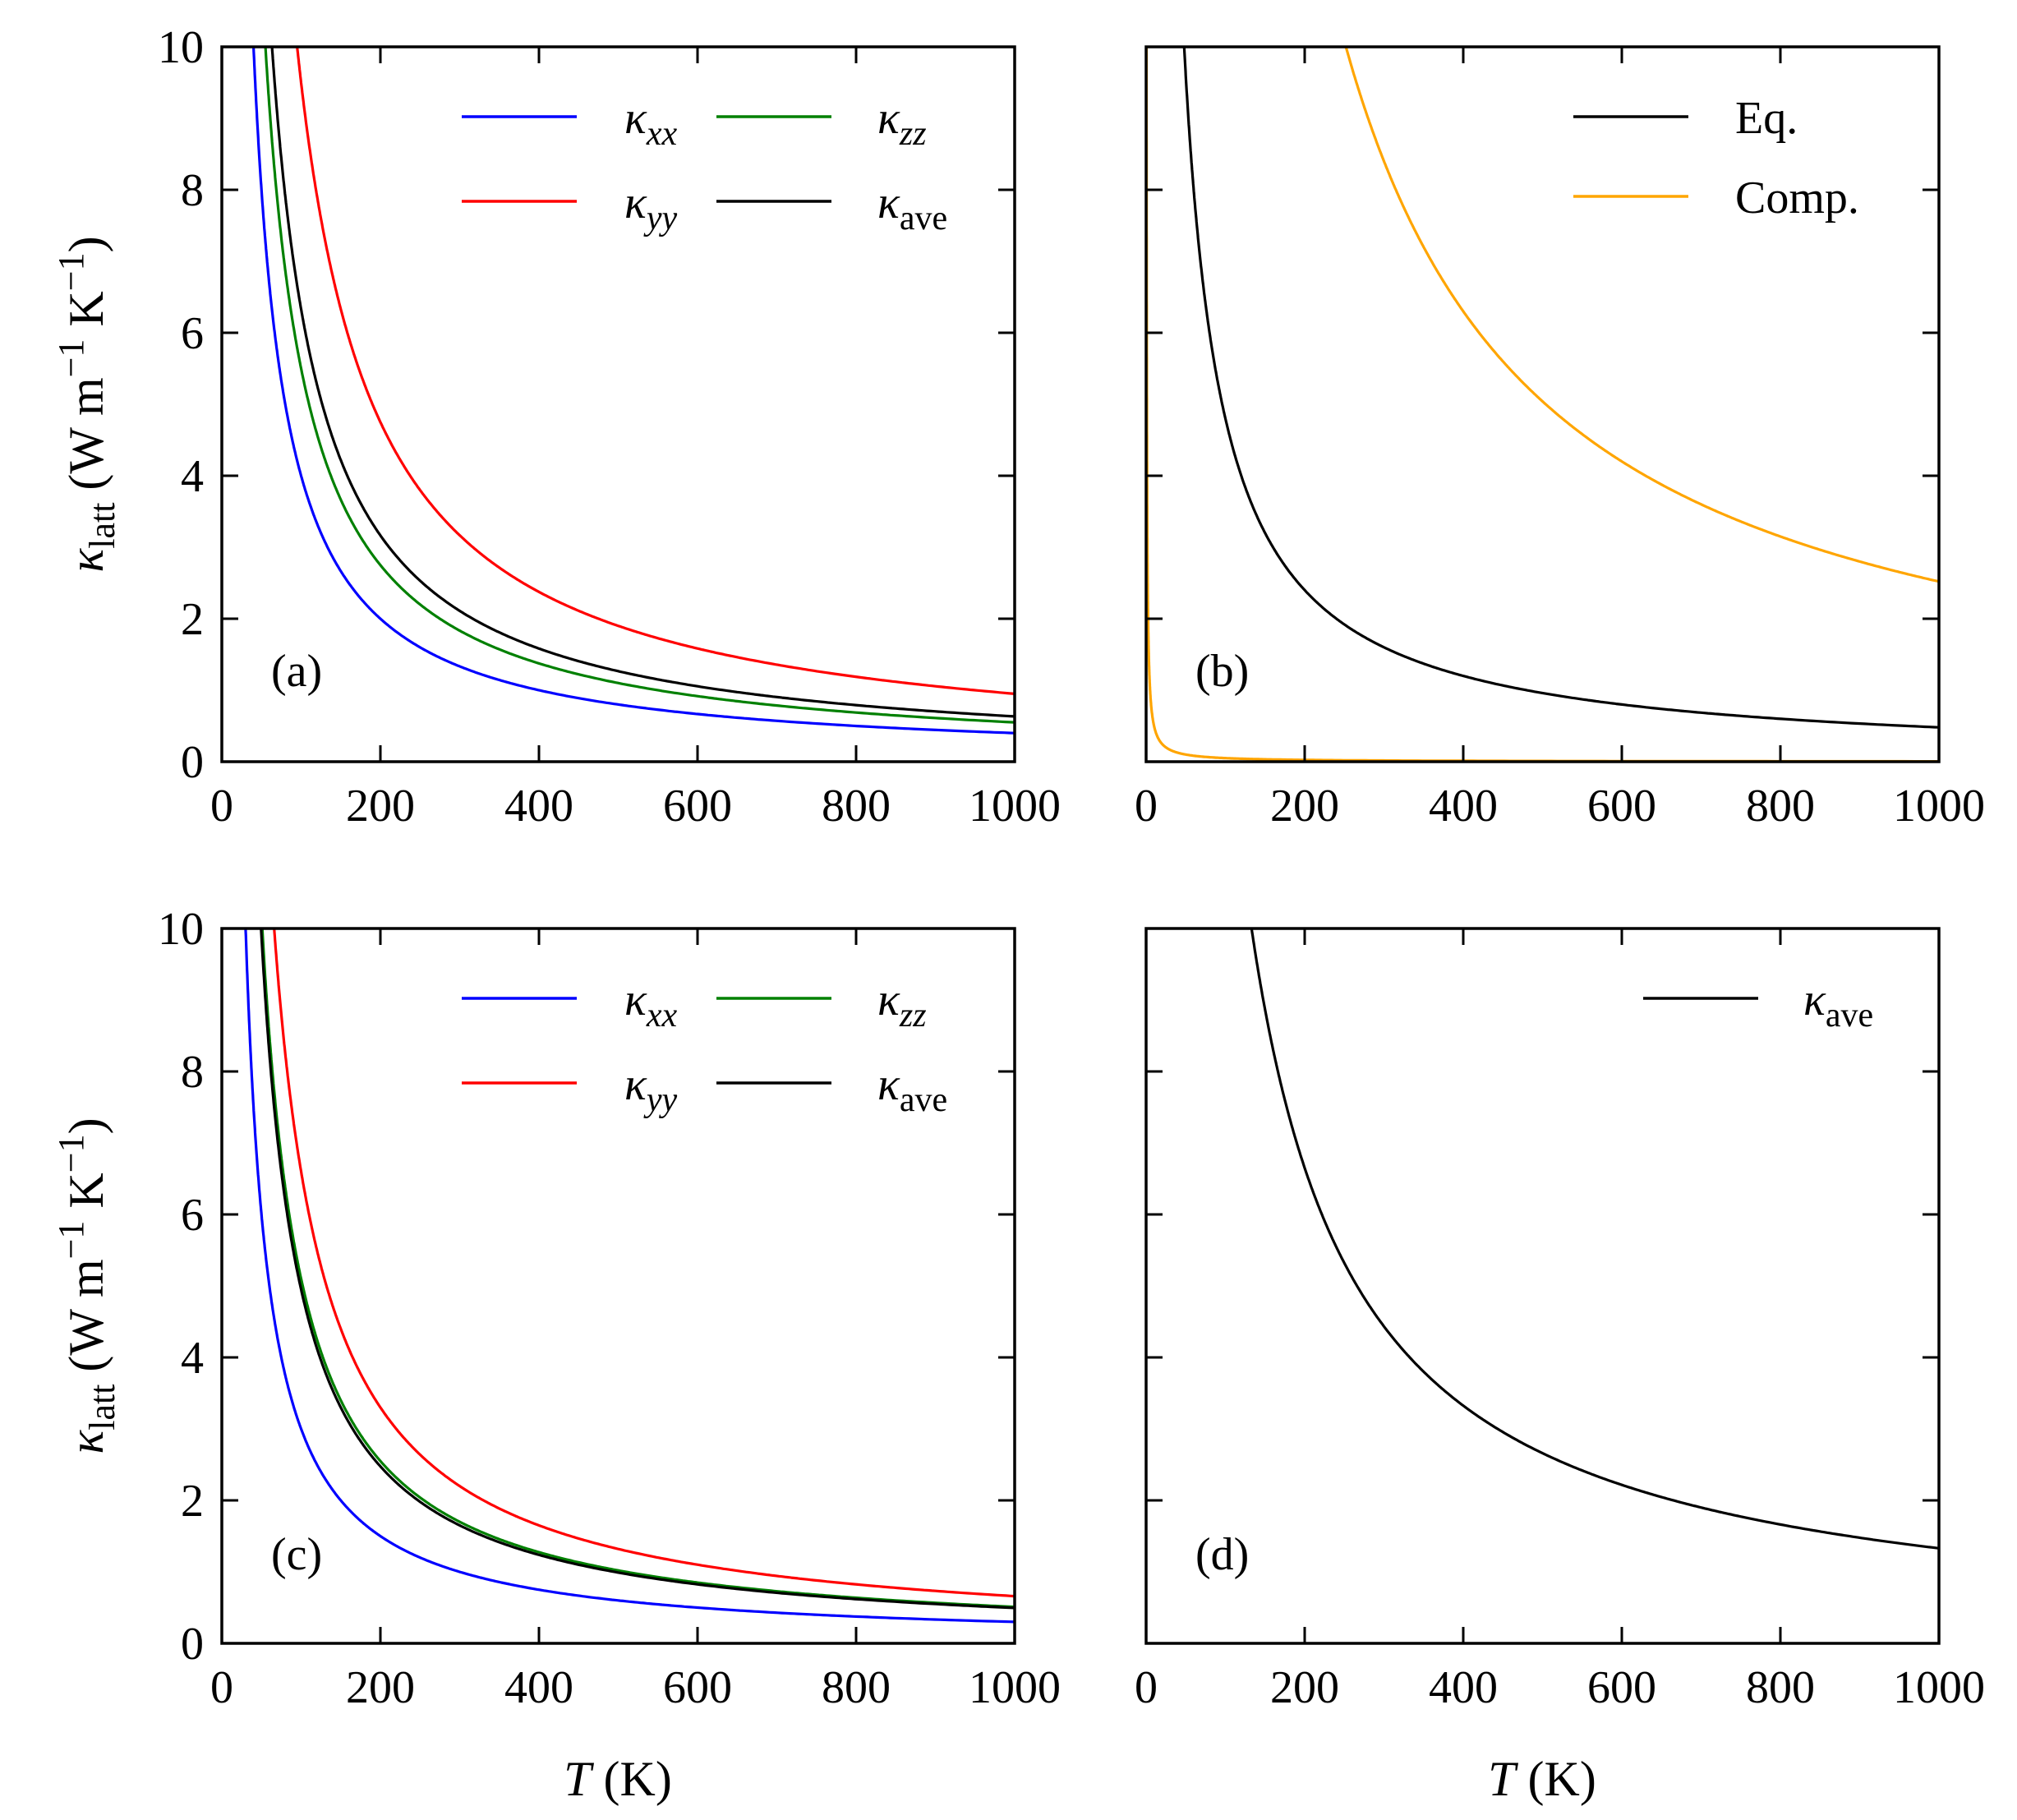 The image size is (2017, 1820). Describe the element at coordinates (192, 476) in the screenshot. I see `y-tick-label: 4` at that location.